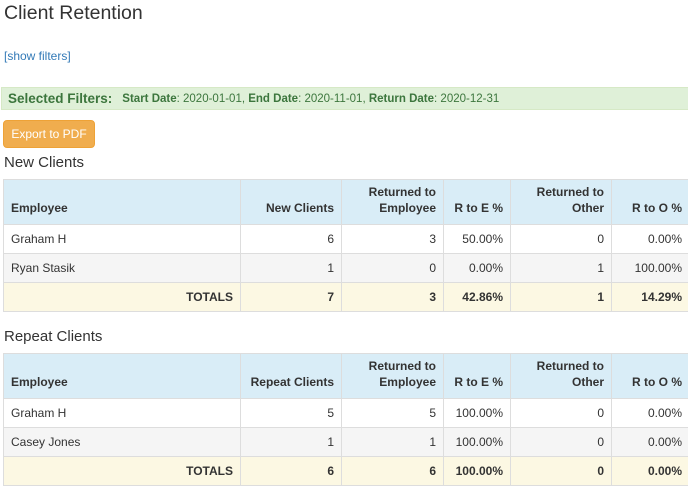  I want to click on totals-repeat-clients: 6, so click(291, 471).